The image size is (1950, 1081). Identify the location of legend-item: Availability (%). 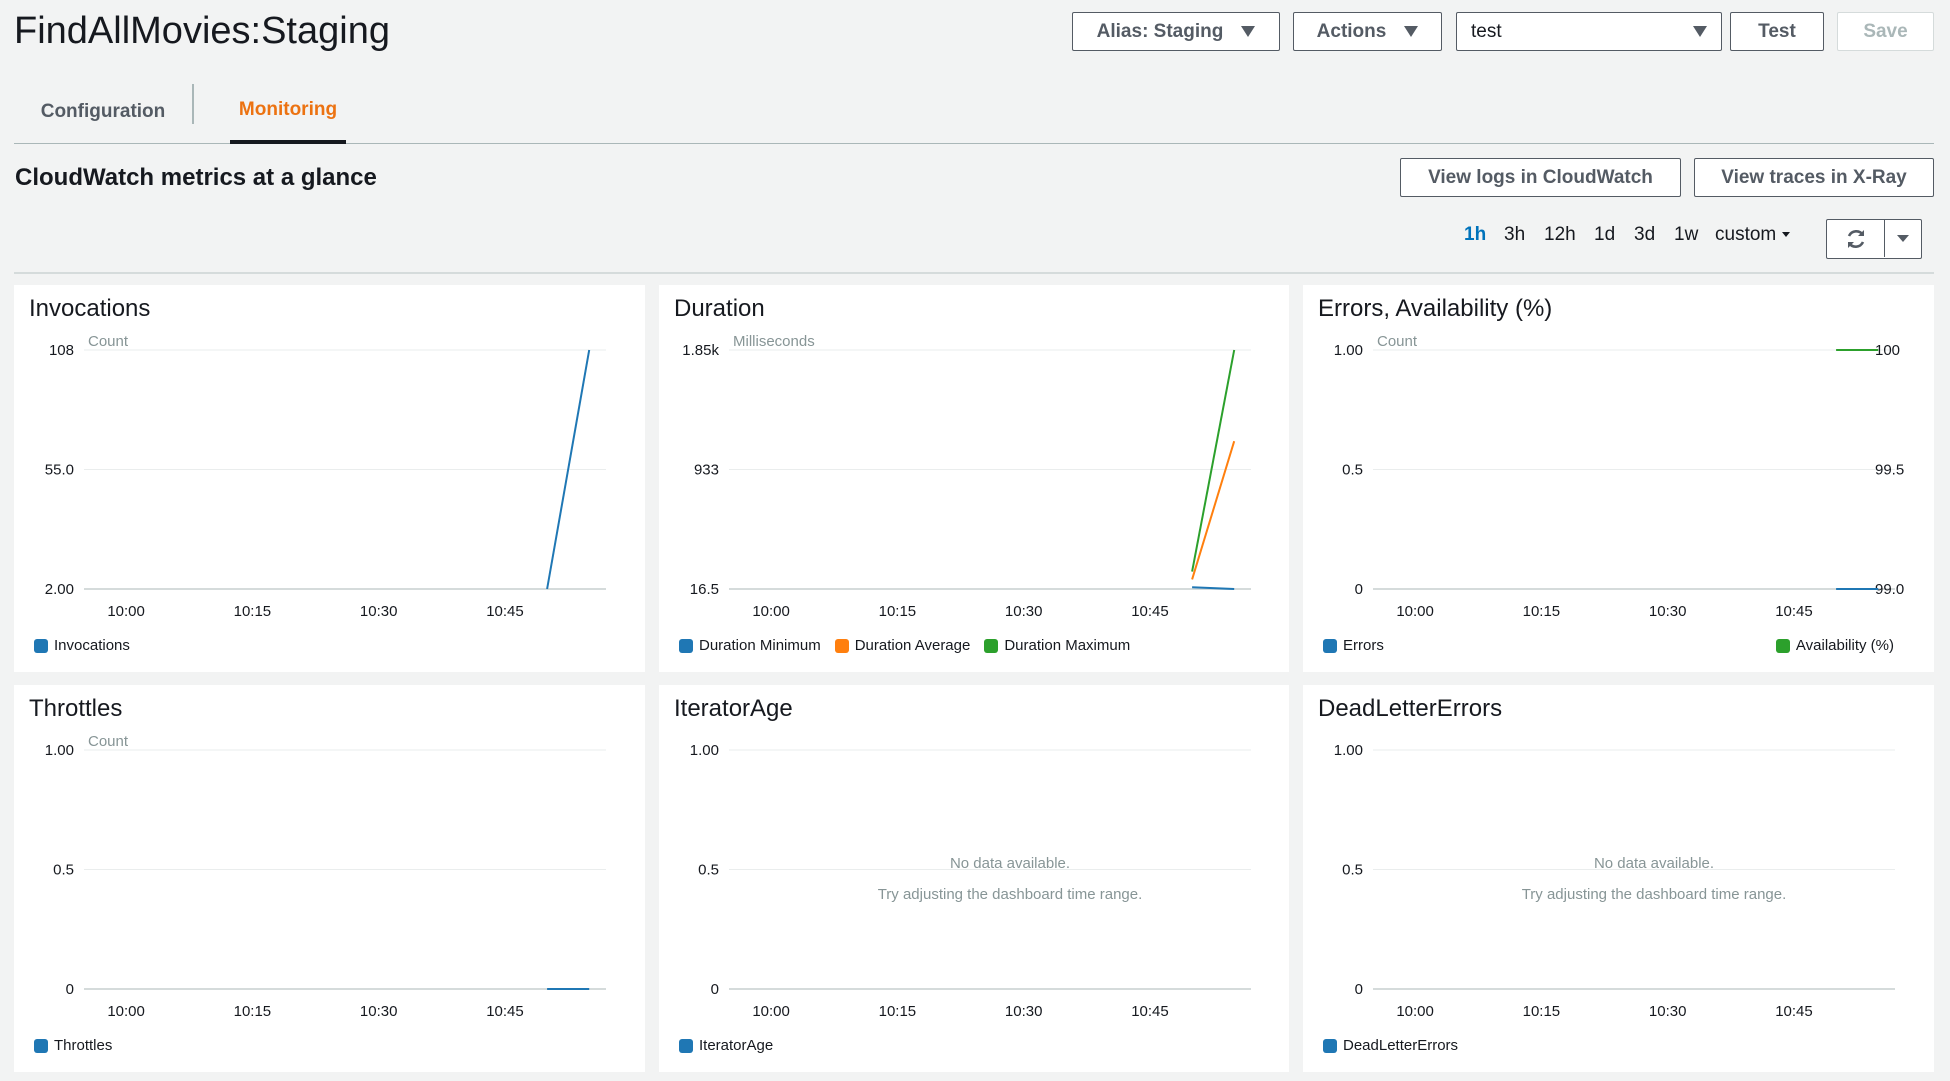
(1834, 645).